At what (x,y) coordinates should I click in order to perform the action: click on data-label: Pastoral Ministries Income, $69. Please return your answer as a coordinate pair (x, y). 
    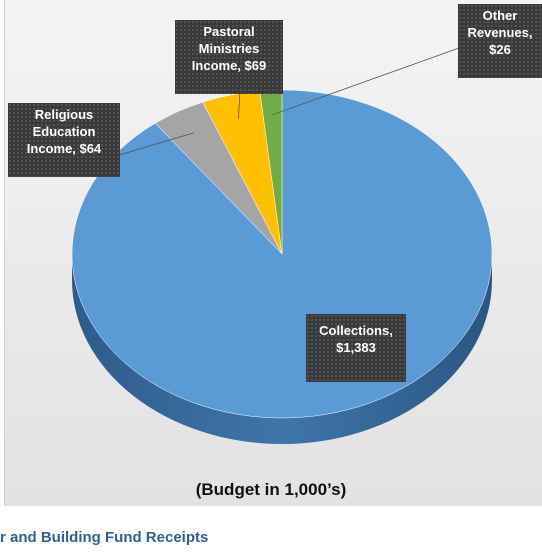
    Looking at the image, I should click on (229, 57).